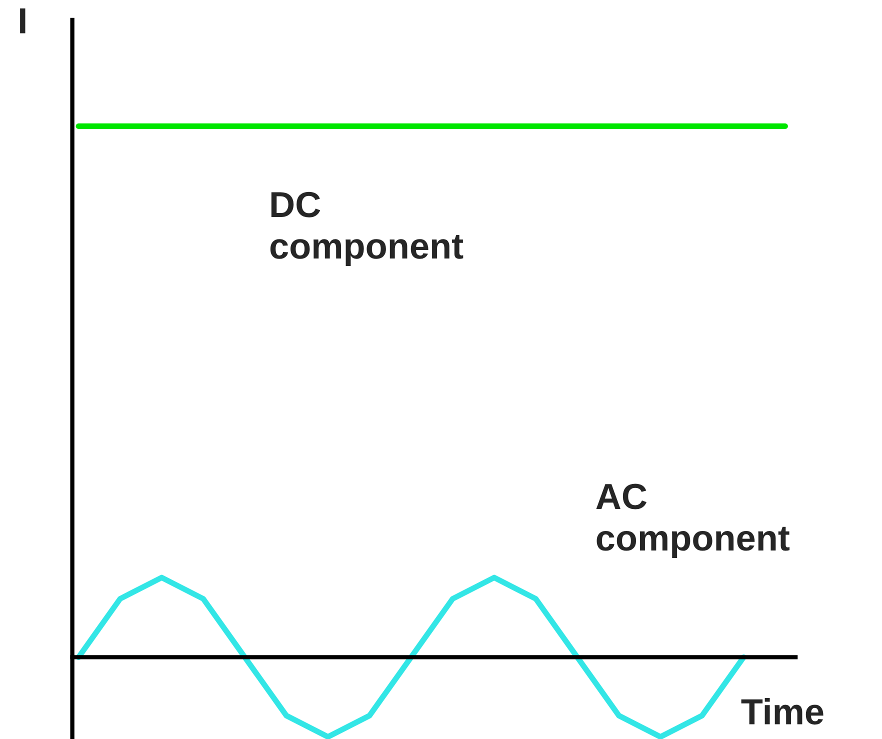 Image resolution: width=882 pixels, height=739 pixels. What do you see at coordinates (23, 21) in the screenshot?
I see `y-axis-title: I` at bounding box center [23, 21].